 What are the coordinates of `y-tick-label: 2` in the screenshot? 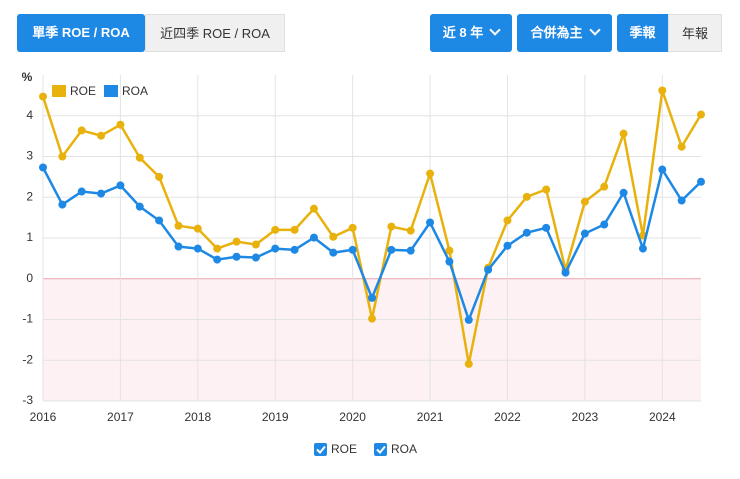 It's located at (29, 196).